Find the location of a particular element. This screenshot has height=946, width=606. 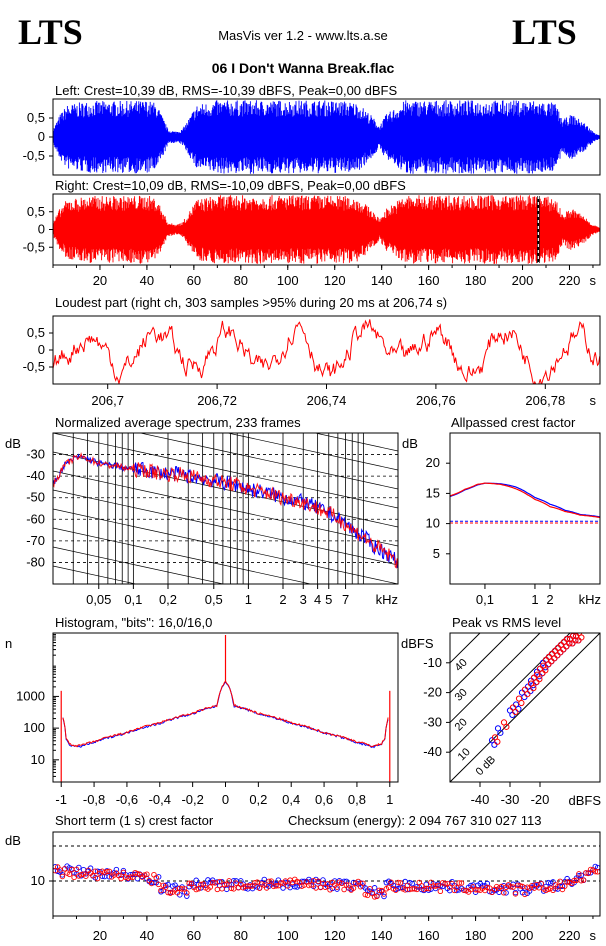

histogram-xtick-label-9: 0,8 is located at coordinates (357, 799).